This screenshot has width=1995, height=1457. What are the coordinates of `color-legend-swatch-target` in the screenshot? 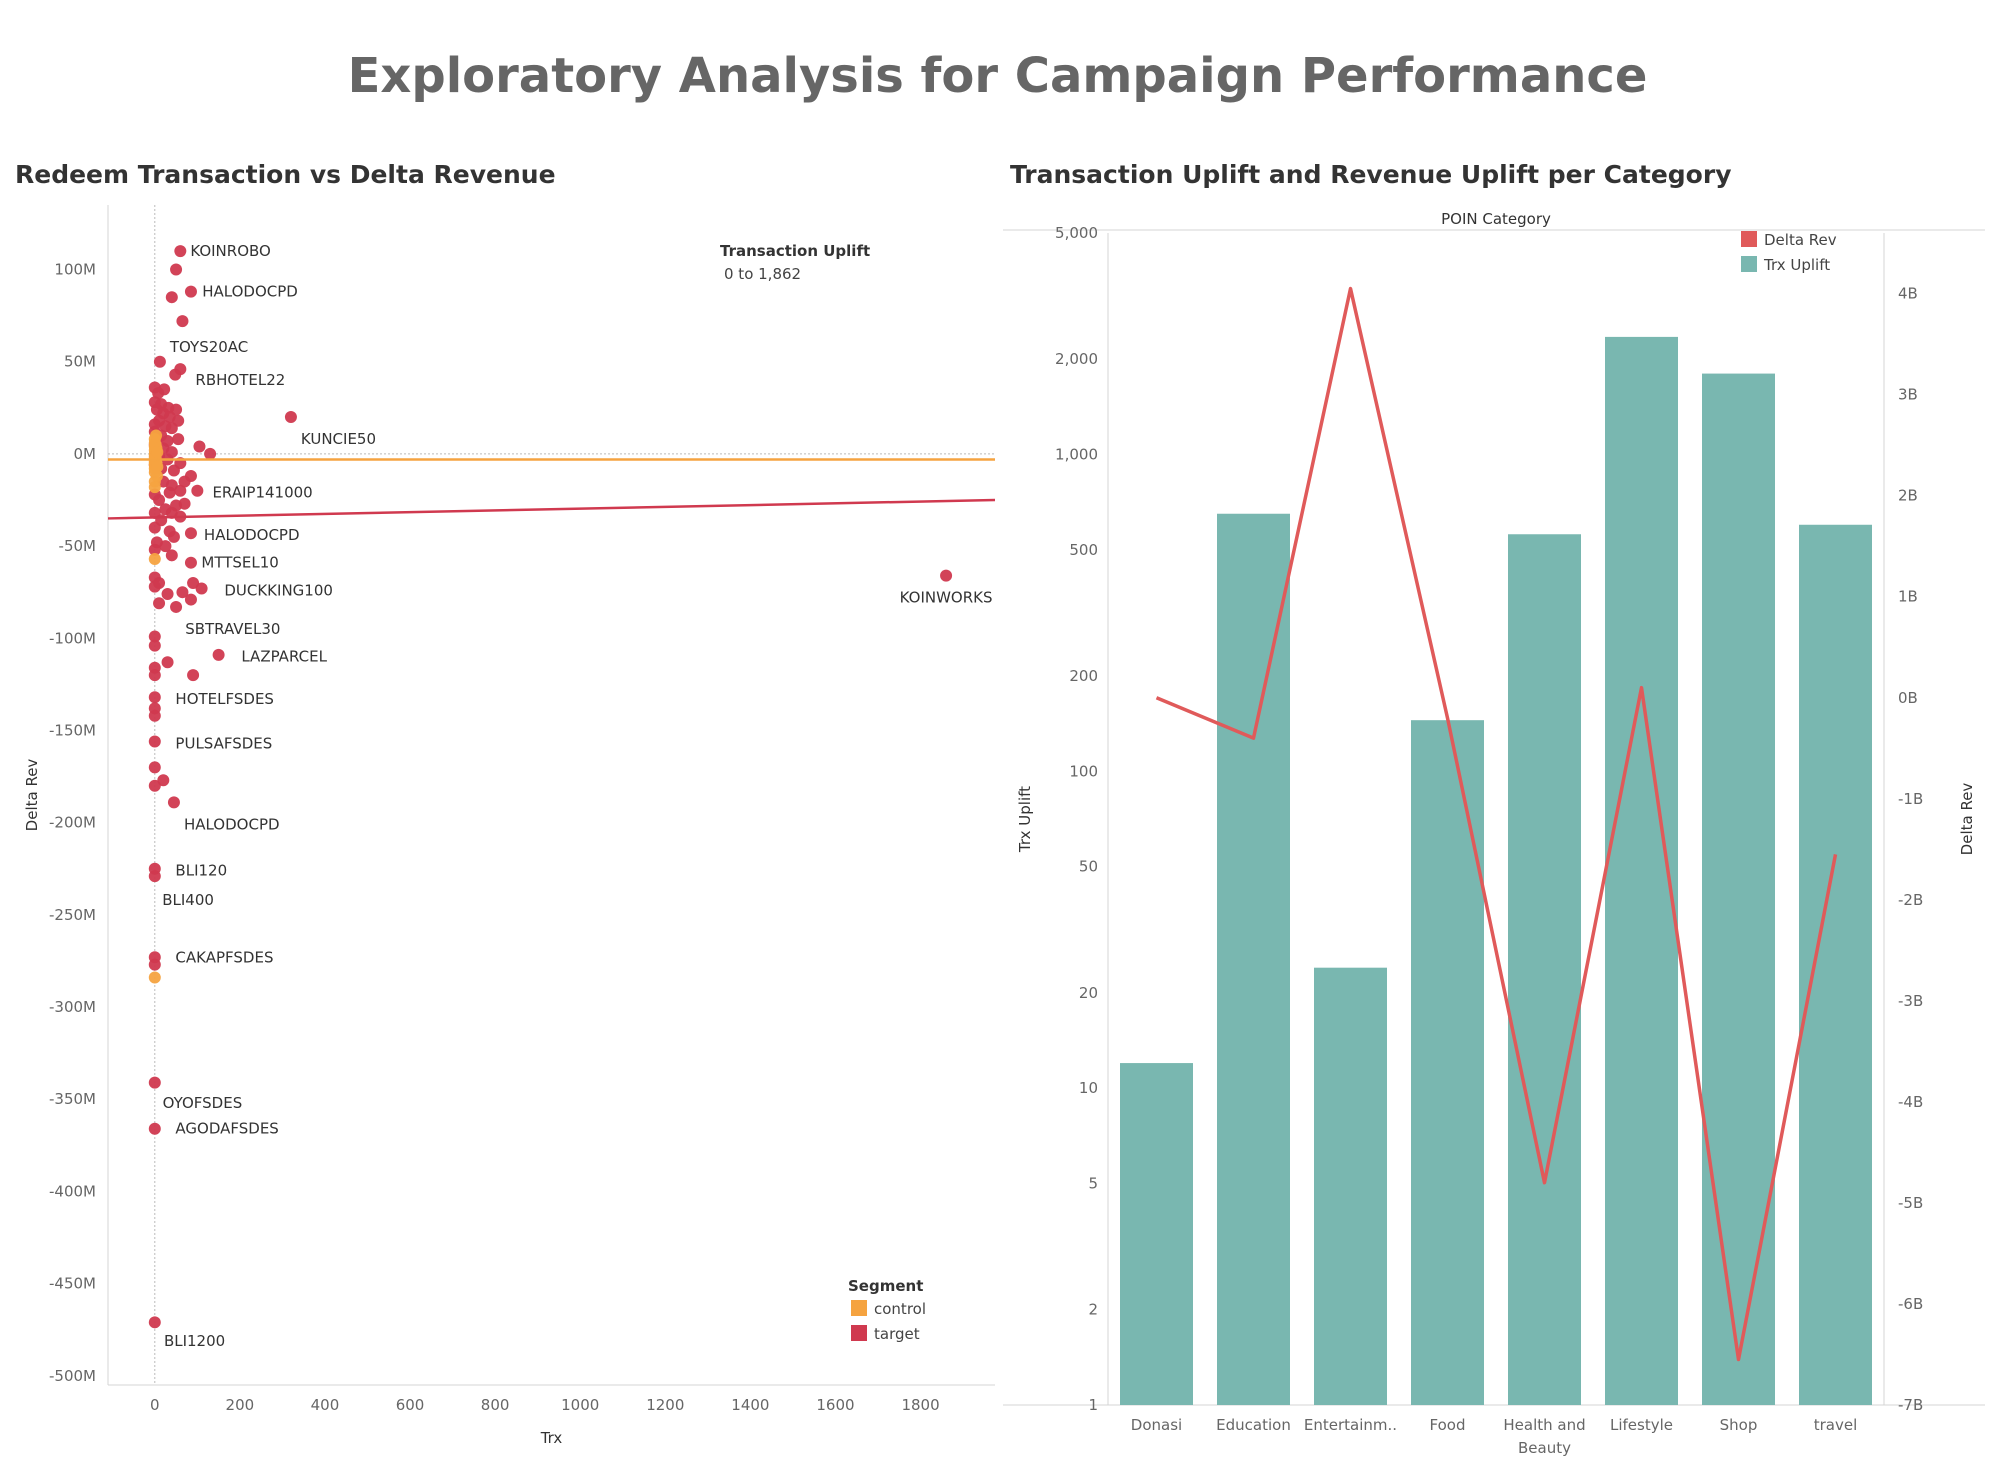 It's located at (859, 1333).